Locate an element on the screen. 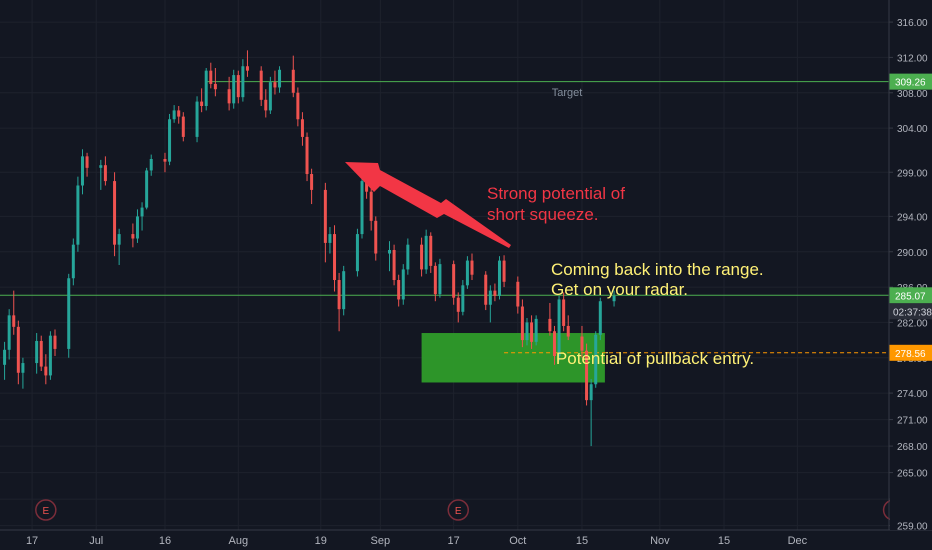 This screenshot has height=550, width=932. time-tick-label: 17 is located at coordinates (32, 541).